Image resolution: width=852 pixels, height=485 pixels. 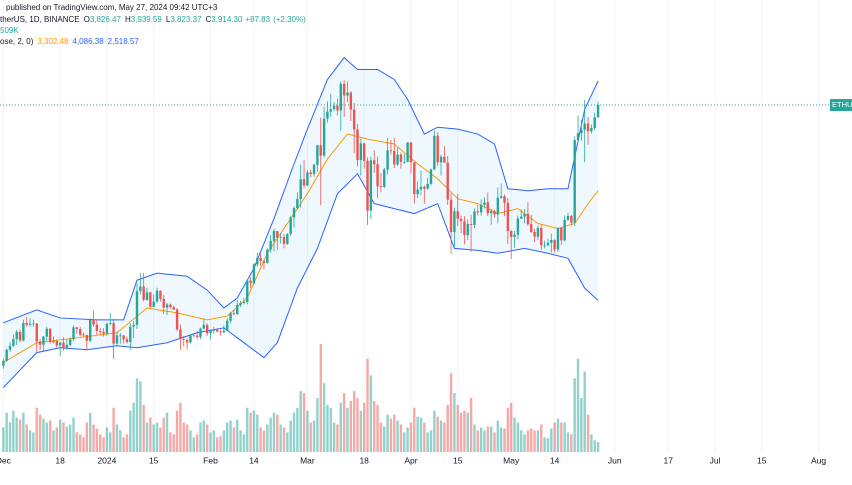 What do you see at coordinates (715, 460) in the screenshot?
I see `x-tick-label: Jul` at bounding box center [715, 460].